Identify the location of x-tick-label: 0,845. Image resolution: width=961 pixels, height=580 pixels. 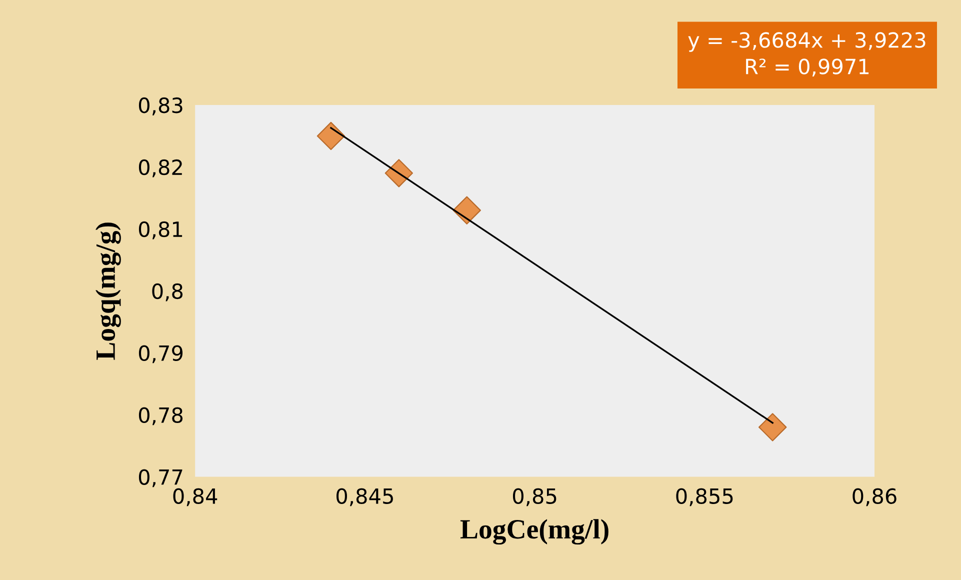
(364, 497).